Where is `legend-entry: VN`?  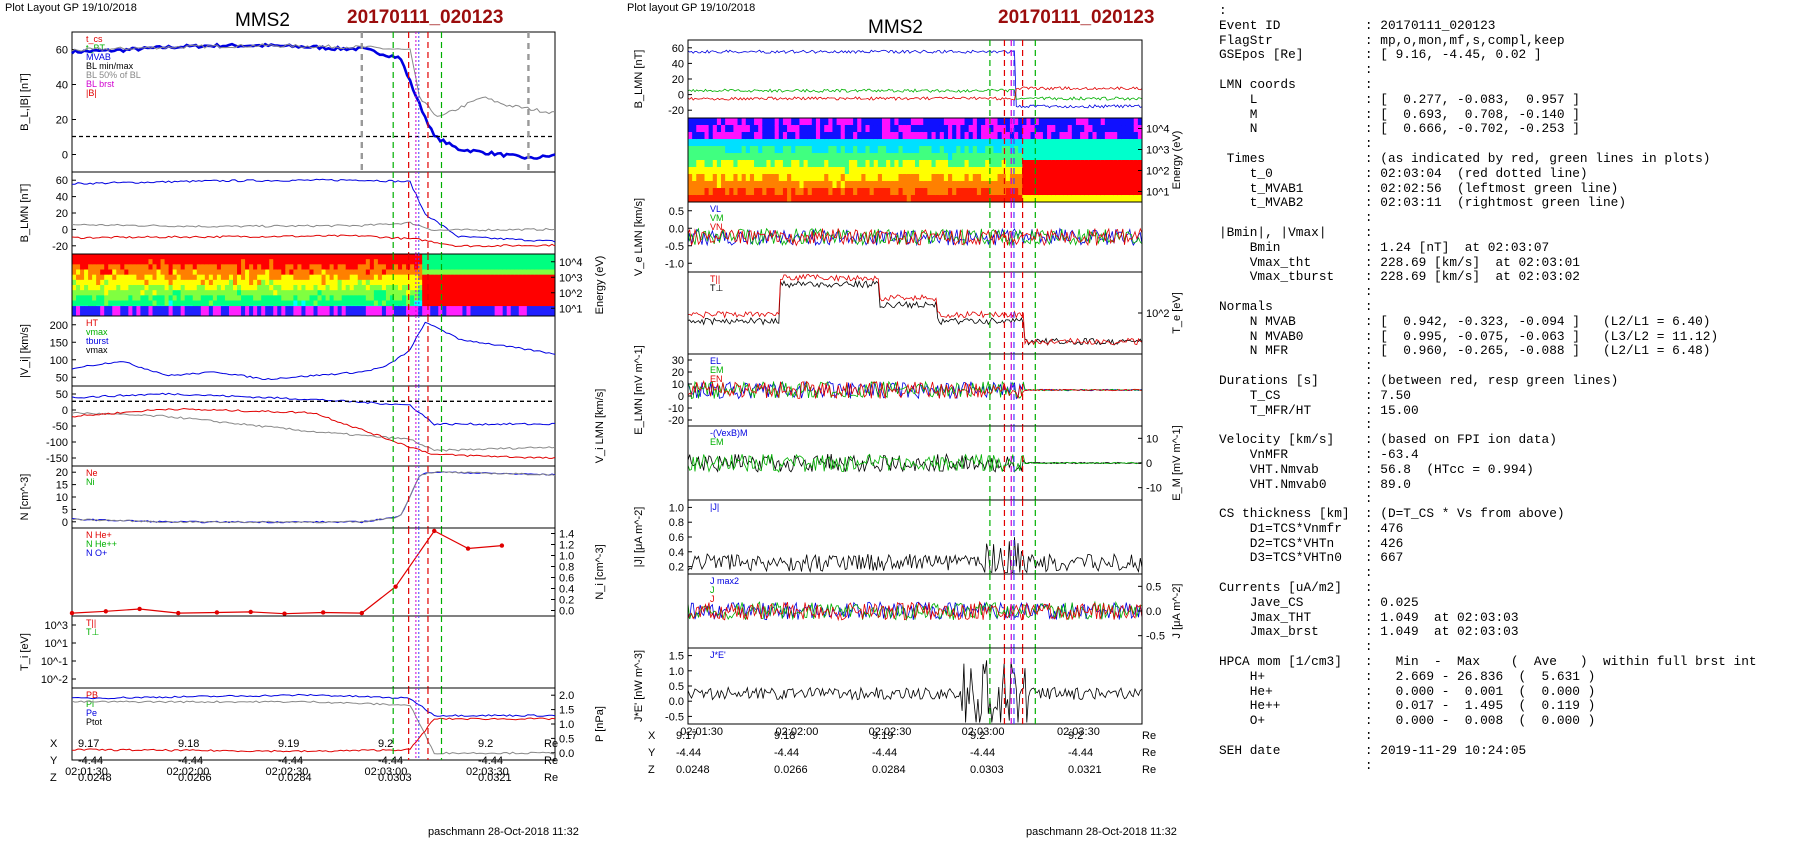 legend-entry: VN is located at coordinates (716, 227).